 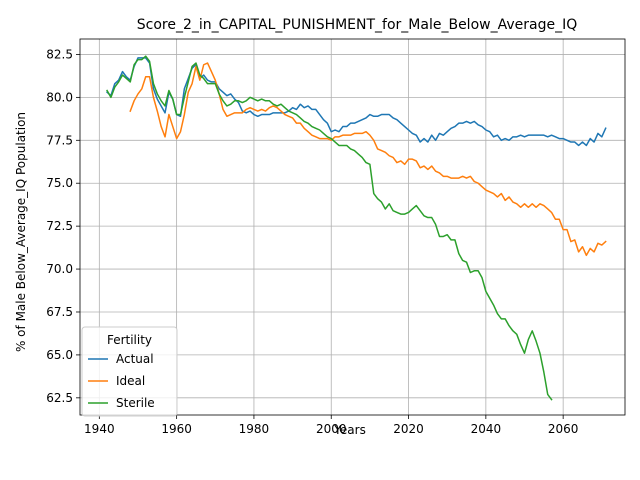 What do you see at coordinates (254, 429) in the screenshot?
I see `x-tick-label: 1980` at bounding box center [254, 429].